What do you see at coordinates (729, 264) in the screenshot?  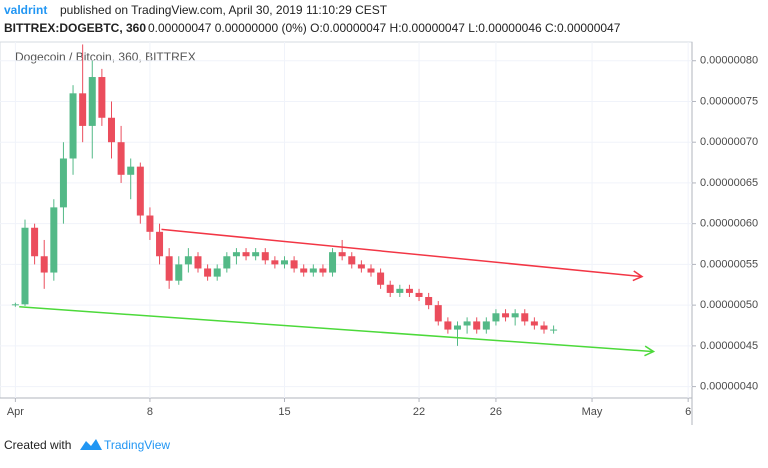 I see `y-tick-label: 0.00000055` at bounding box center [729, 264].